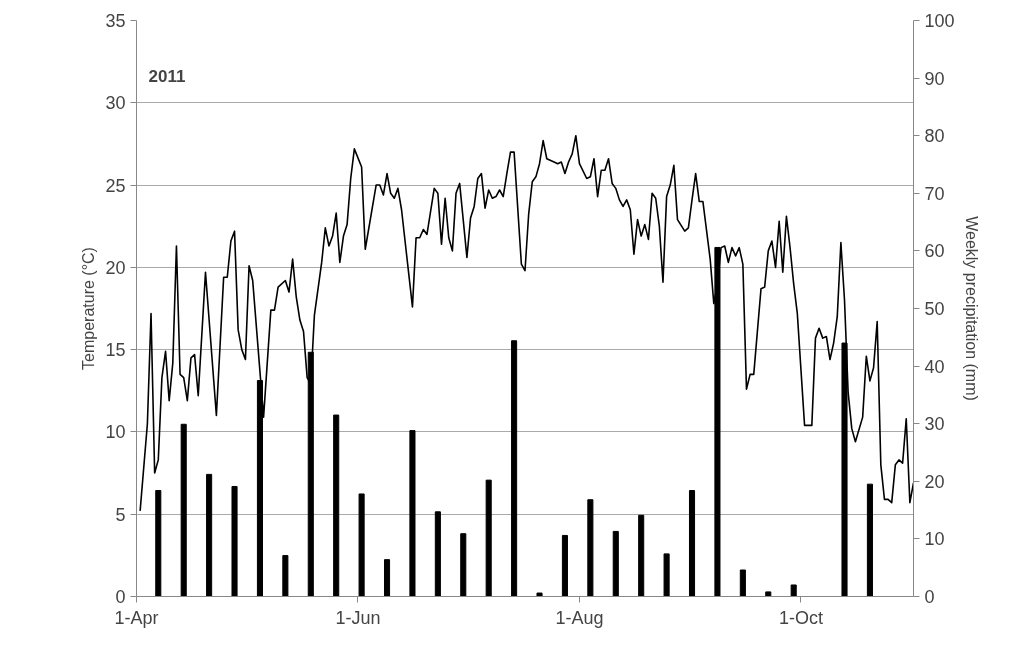  I want to click on y-tick-label: 15, so click(115, 350).